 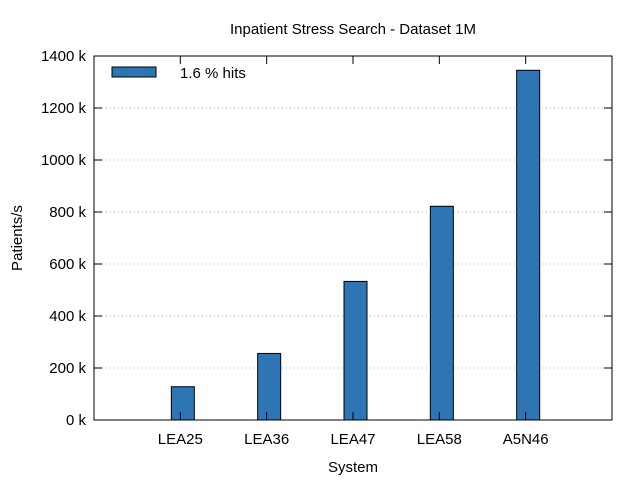 I want to click on x-tick-label: LEA47, so click(x=352, y=439).